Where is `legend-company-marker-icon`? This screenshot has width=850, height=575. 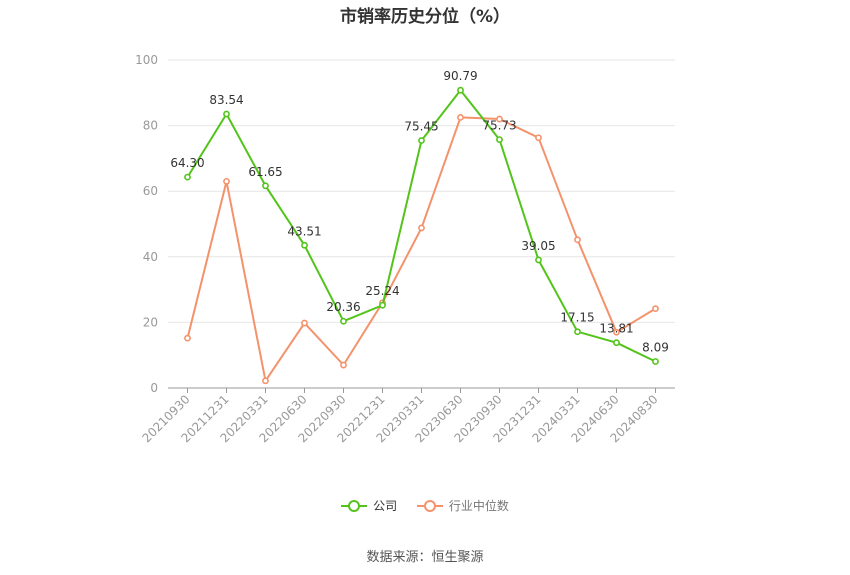 legend-company-marker-icon is located at coordinates (354, 506).